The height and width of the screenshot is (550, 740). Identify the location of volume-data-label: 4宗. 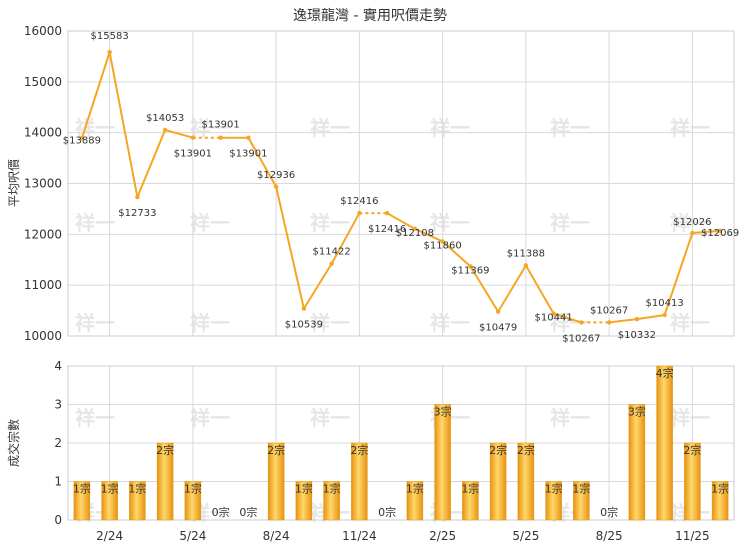
(665, 373).